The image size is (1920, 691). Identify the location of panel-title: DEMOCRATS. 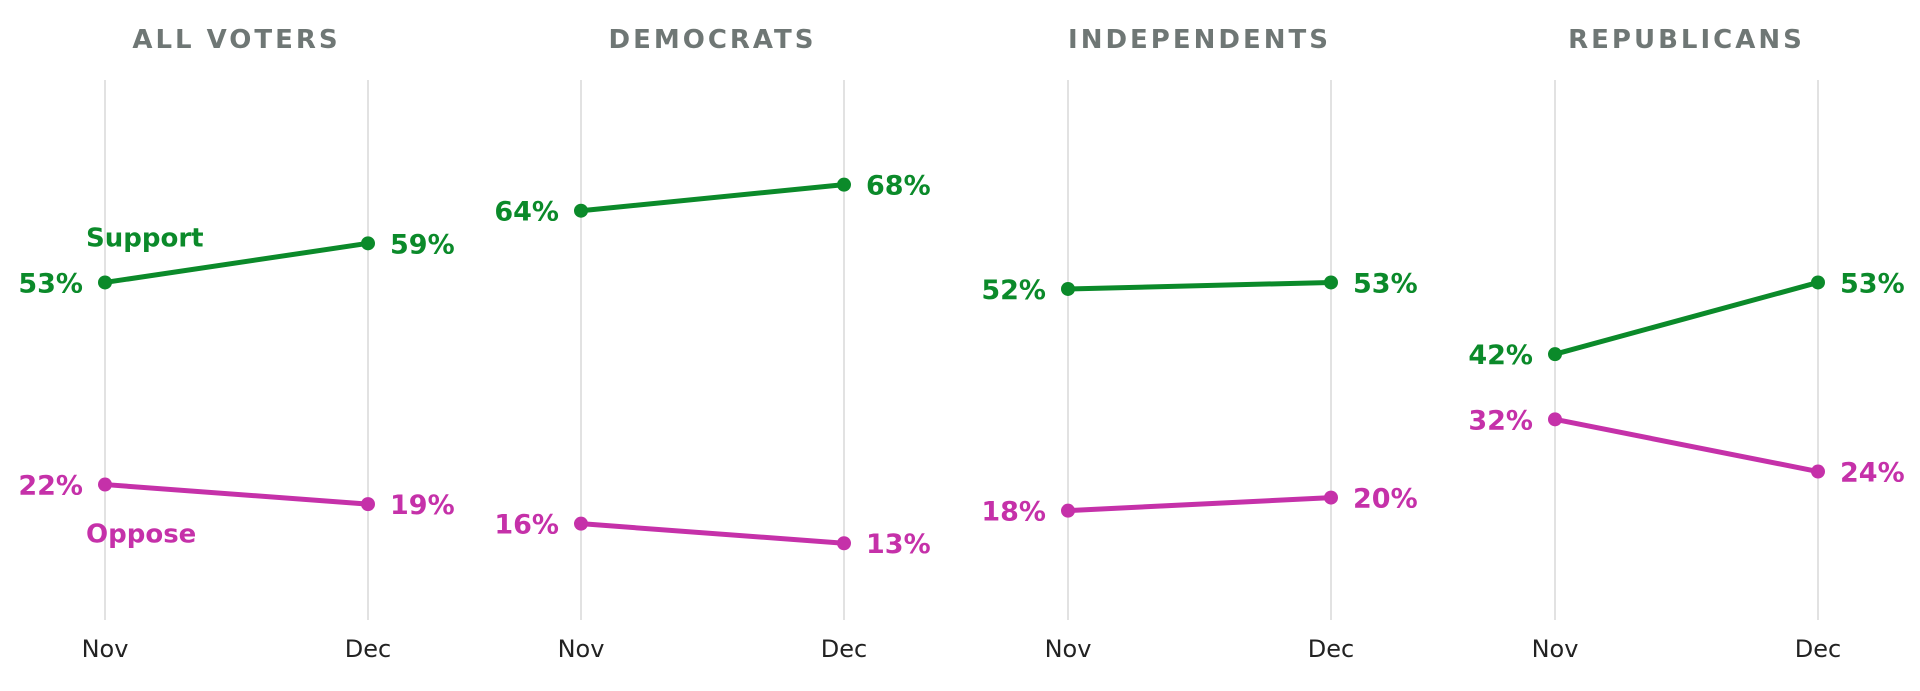
(713, 40).